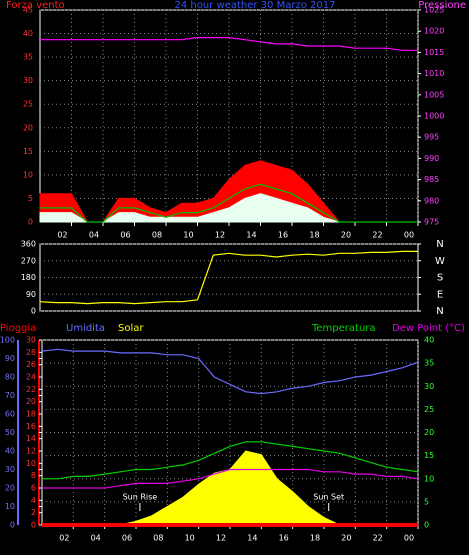  Describe the element at coordinates (440, 294) in the screenshot. I see `y-tick-label: E` at that location.